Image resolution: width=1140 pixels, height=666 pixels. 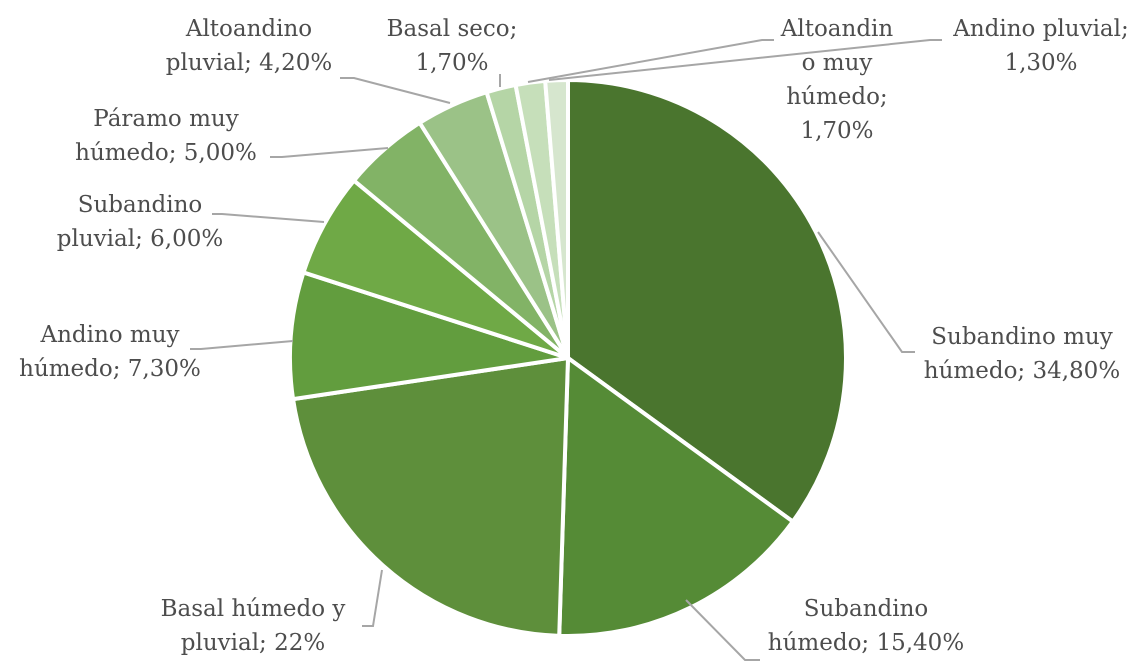 What do you see at coordinates (372, 598) in the screenshot?
I see `leader-line-basal-humedo-y-pluvial` at bounding box center [372, 598].